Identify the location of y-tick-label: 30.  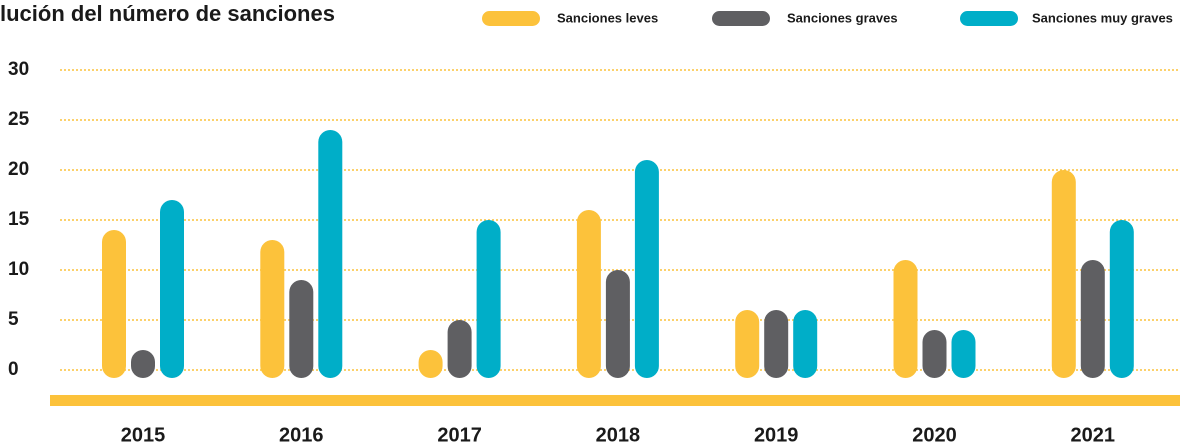
(18, 69).